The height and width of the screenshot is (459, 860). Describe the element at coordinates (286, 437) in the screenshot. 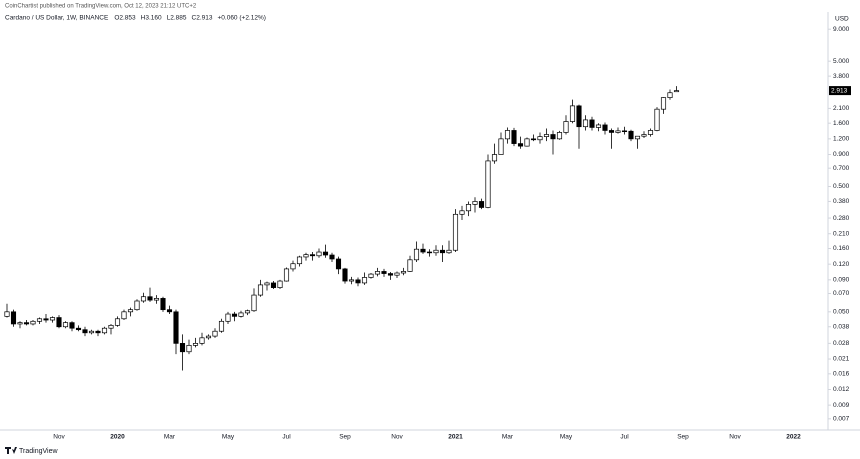

I see `x-tick-label: Jul` at that location.